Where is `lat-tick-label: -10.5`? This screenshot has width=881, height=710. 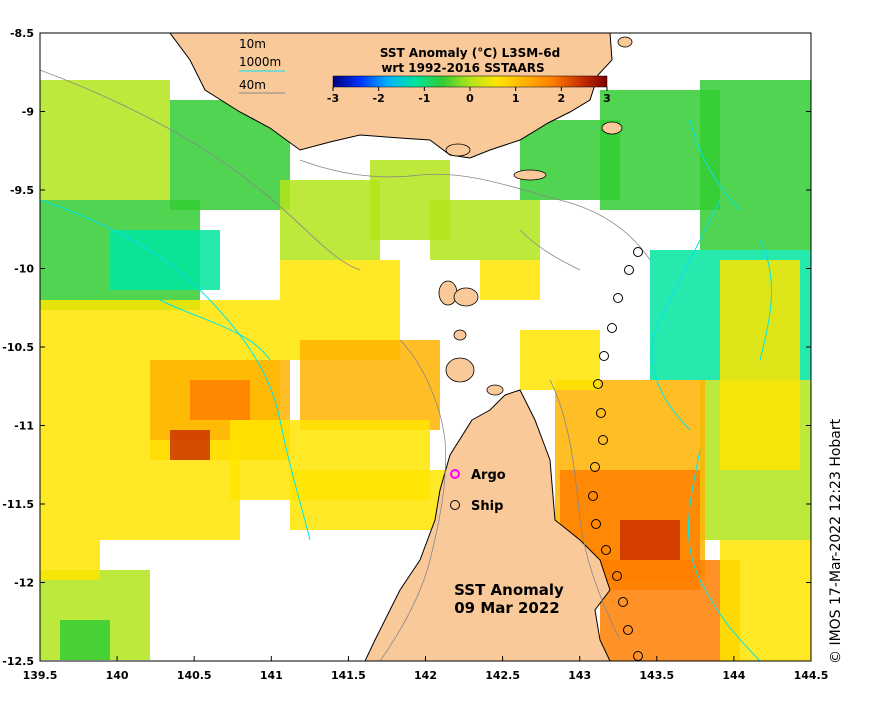
lat-tick-label: -10.5 is located at coordinates (18, 347).